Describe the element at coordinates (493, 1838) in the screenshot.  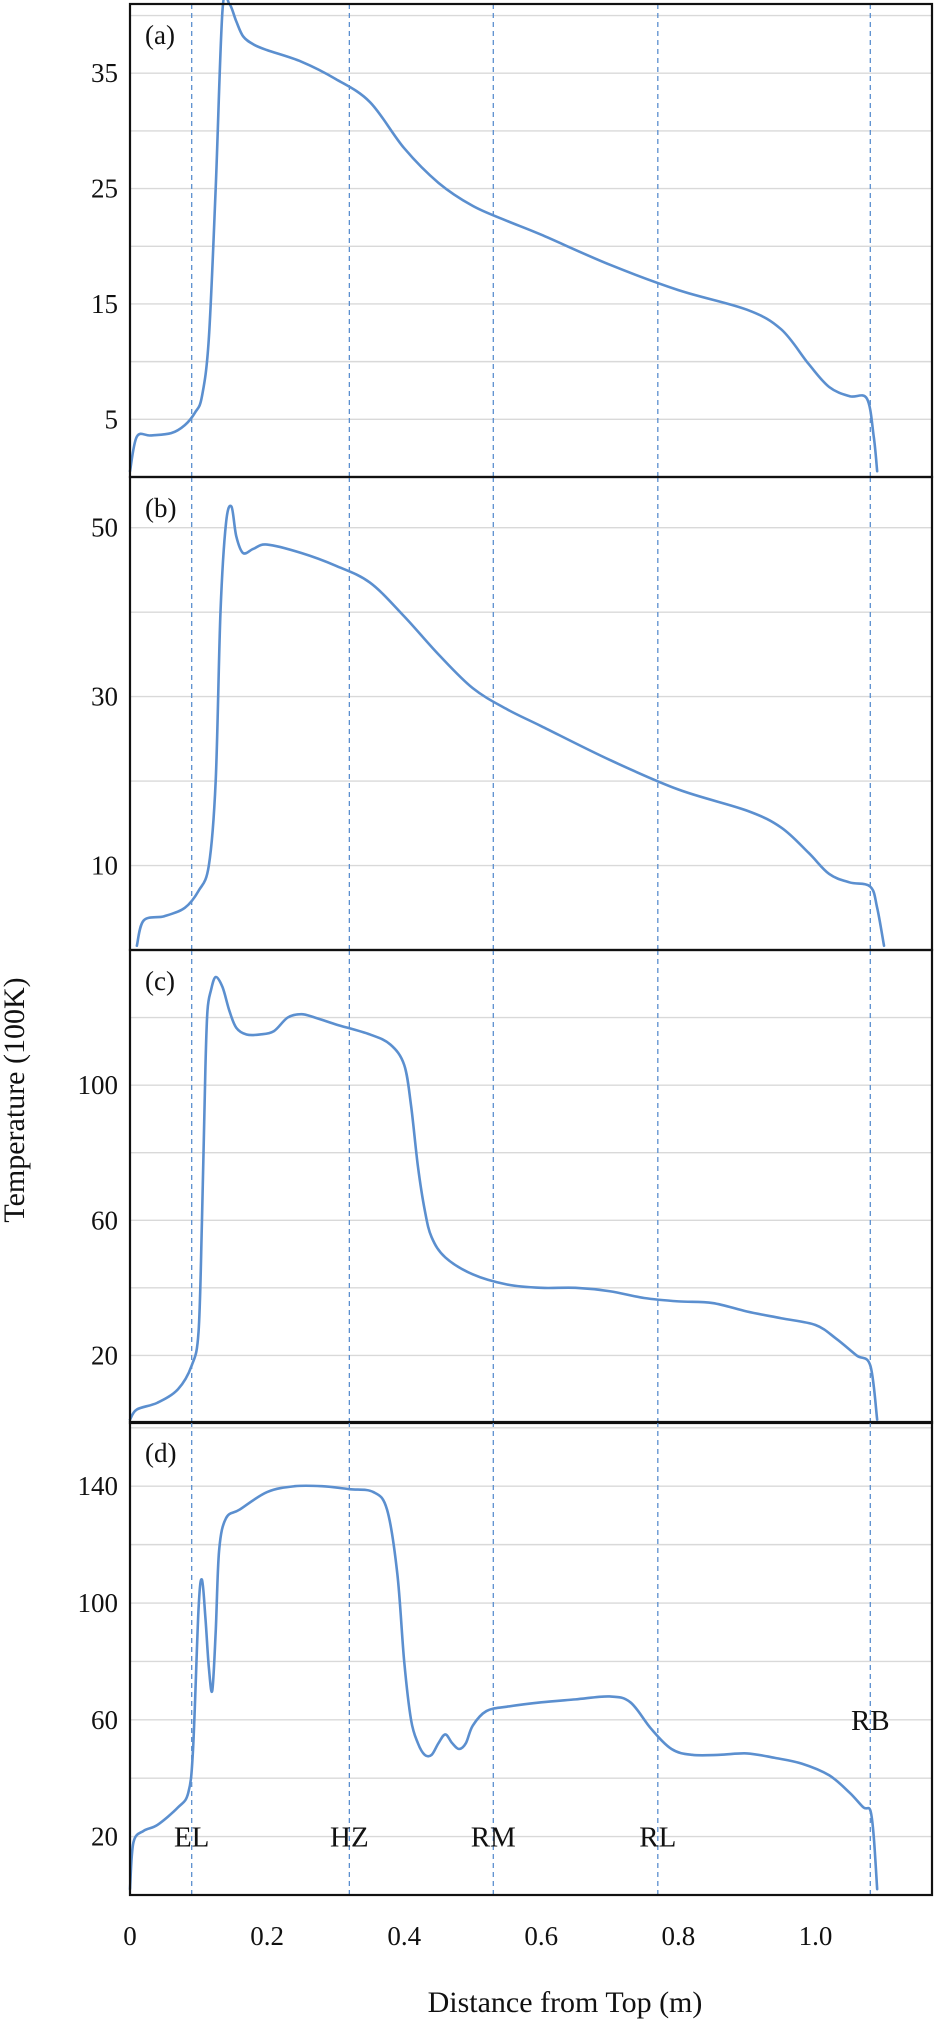
I see `zone-label-rm: RM` at that location.